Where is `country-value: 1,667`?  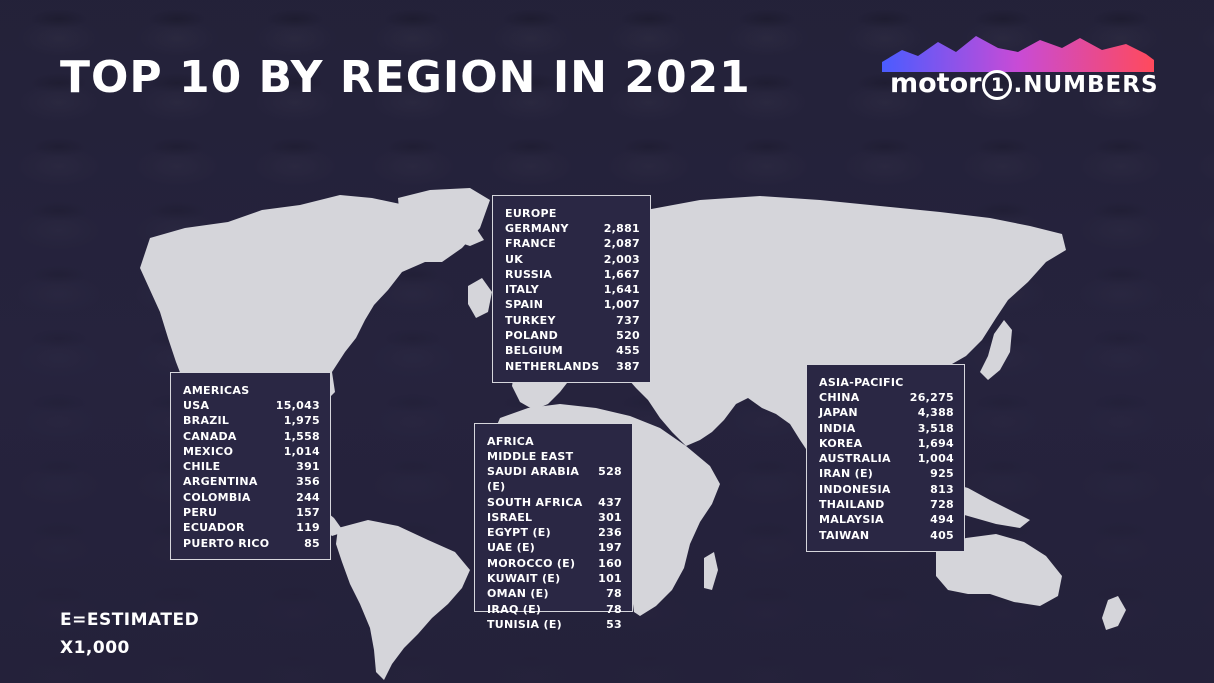
country-value: 1,667 is located at coordinates (621, 274).